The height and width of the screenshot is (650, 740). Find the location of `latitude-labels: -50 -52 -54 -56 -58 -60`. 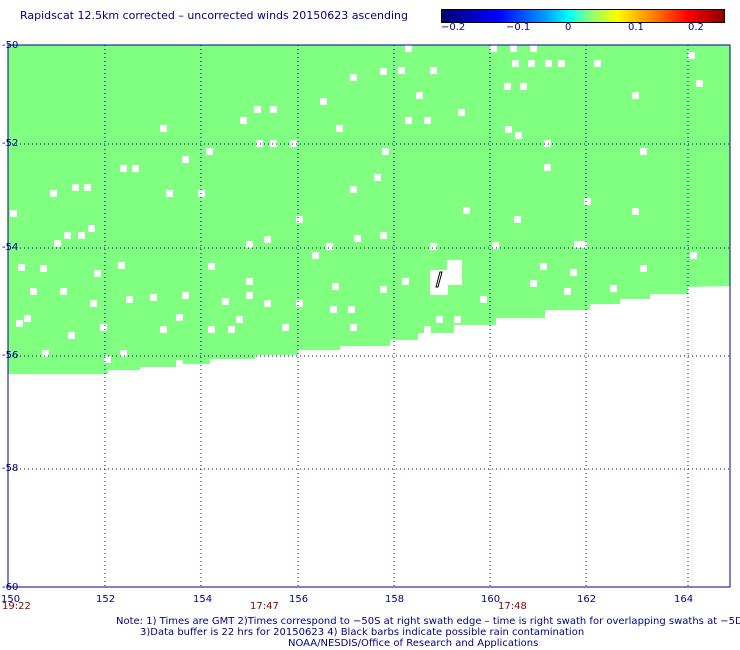

latitude-labels: -50 -52 -54 -56 -58 -60 is located at coordinates (10, 316).